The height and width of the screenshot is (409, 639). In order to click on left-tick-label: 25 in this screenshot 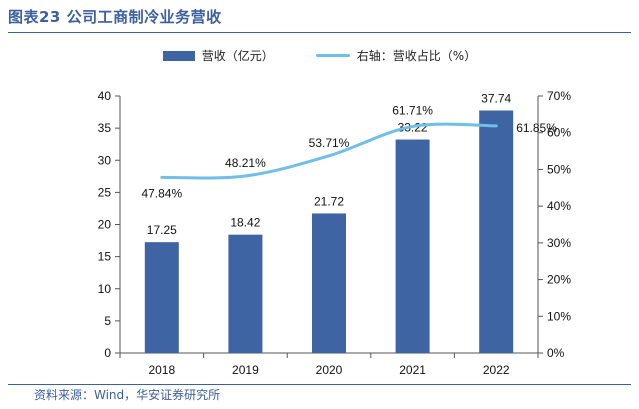, I will do `click(105, 192)`.